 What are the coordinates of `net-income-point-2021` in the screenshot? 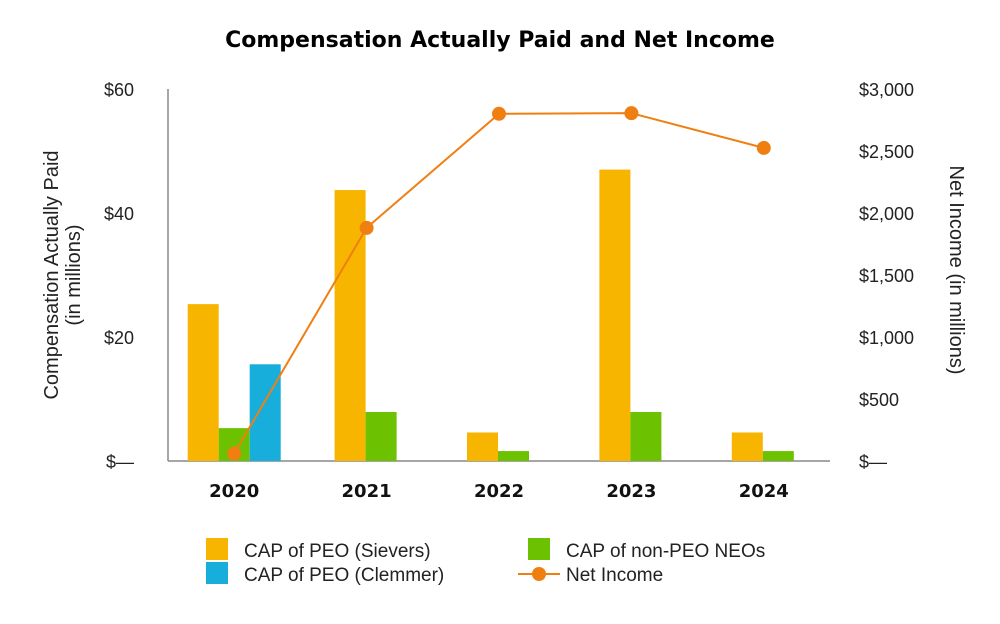 It's located at (366, 227).